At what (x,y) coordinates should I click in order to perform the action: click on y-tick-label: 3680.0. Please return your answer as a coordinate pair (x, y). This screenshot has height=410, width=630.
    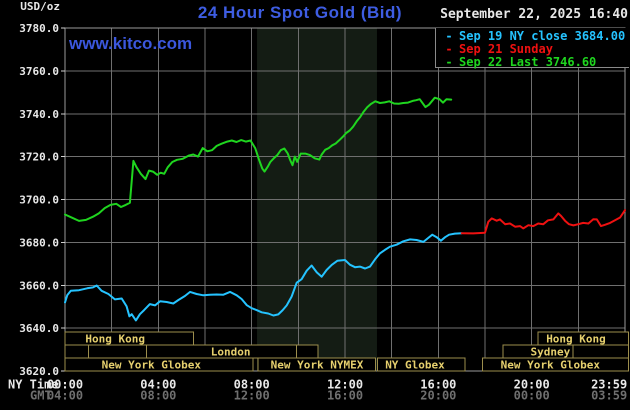
    Looking at the image, I should click on (39, 242).